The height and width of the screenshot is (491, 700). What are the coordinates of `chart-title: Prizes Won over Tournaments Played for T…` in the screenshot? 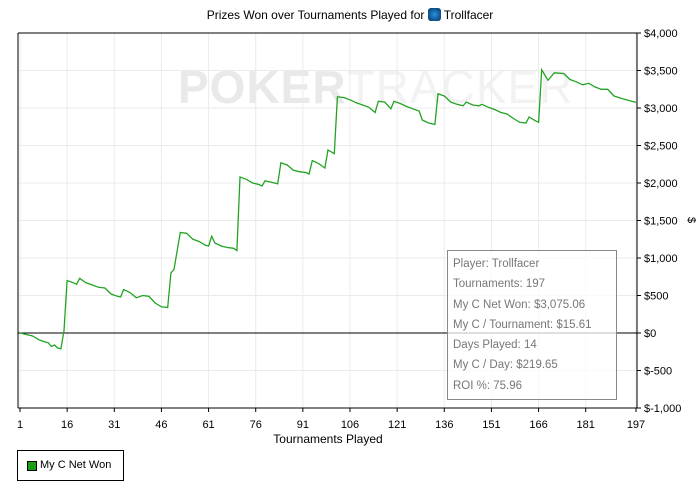 It's located at (350, 15).